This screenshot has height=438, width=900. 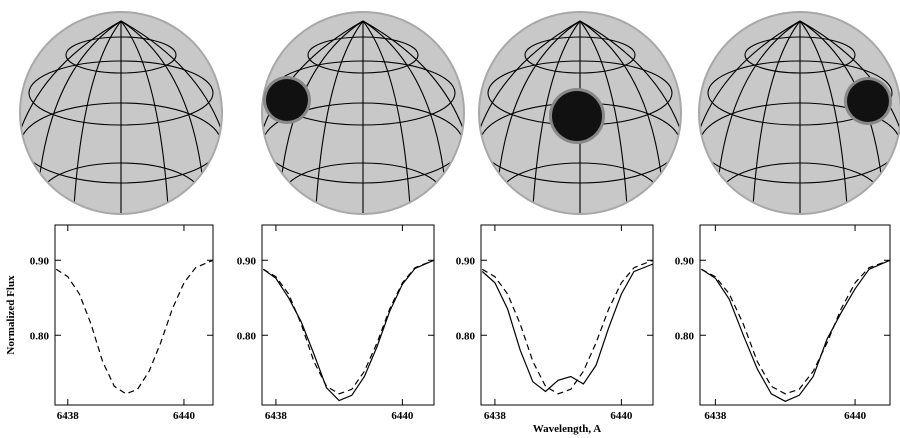 I want to click on y-axis-label: Normalized Flux, so click(x=11, y=315).